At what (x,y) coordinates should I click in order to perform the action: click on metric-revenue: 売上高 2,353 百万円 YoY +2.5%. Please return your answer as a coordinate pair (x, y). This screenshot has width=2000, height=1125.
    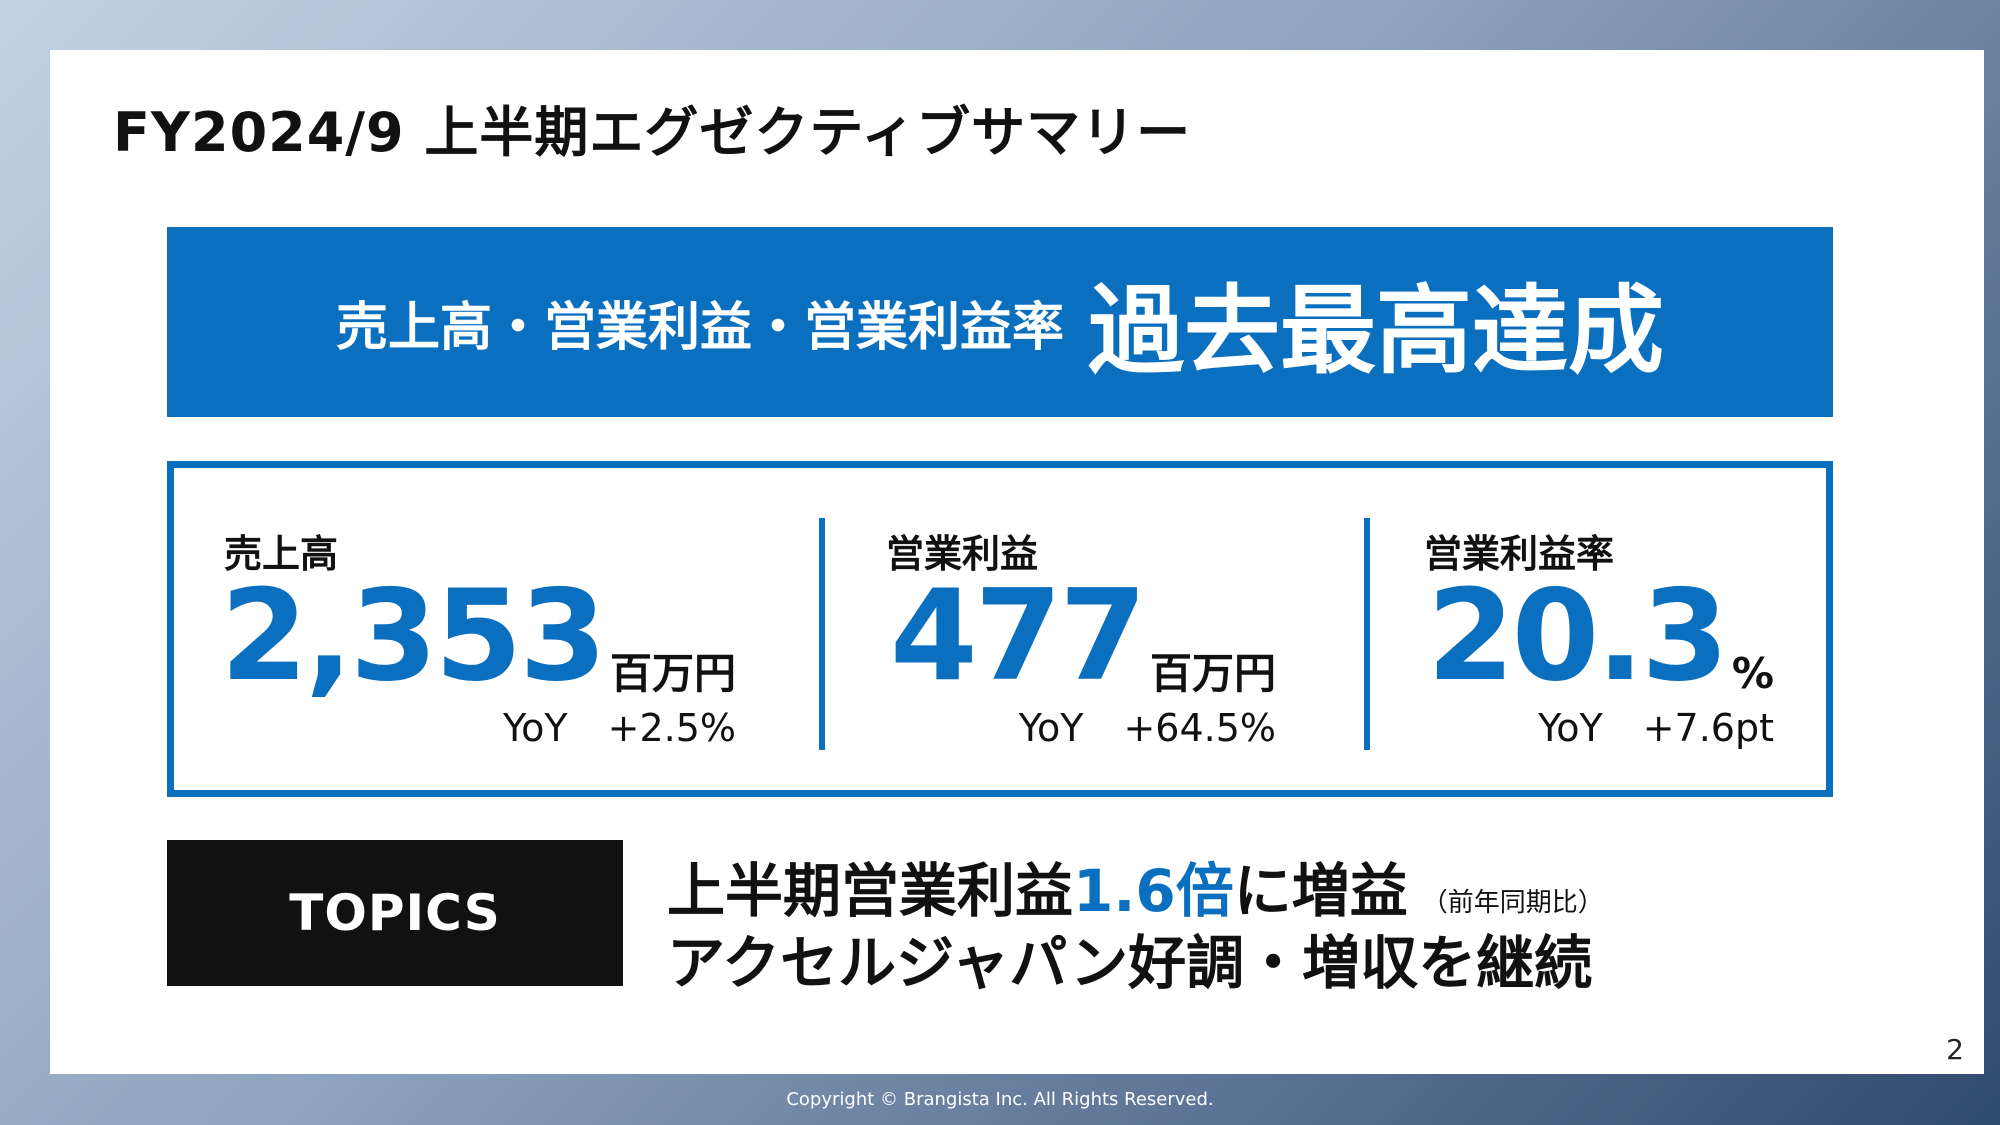
    Looking at the image, I should click on (478, 629).